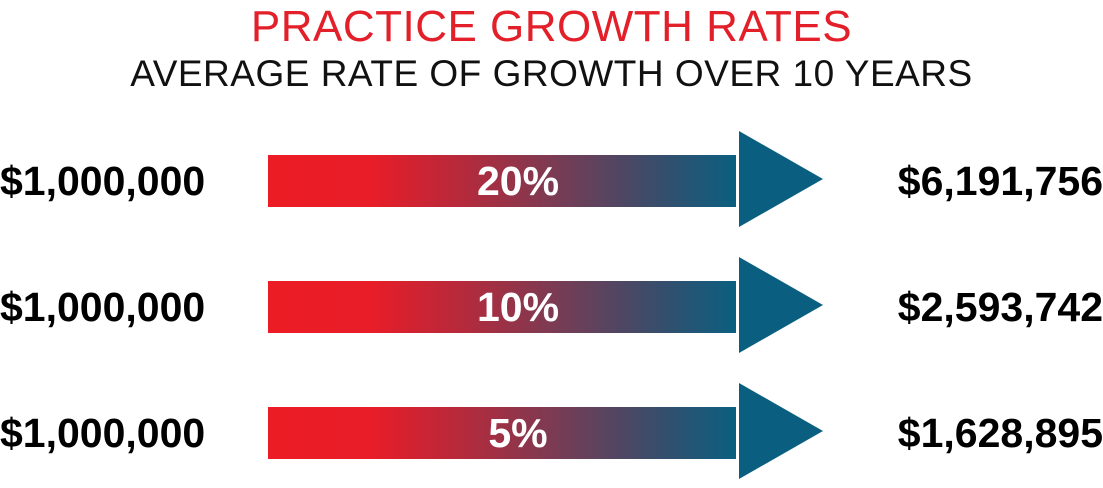  I want to click on end-value: $2,593,742, so click(1000, 307).